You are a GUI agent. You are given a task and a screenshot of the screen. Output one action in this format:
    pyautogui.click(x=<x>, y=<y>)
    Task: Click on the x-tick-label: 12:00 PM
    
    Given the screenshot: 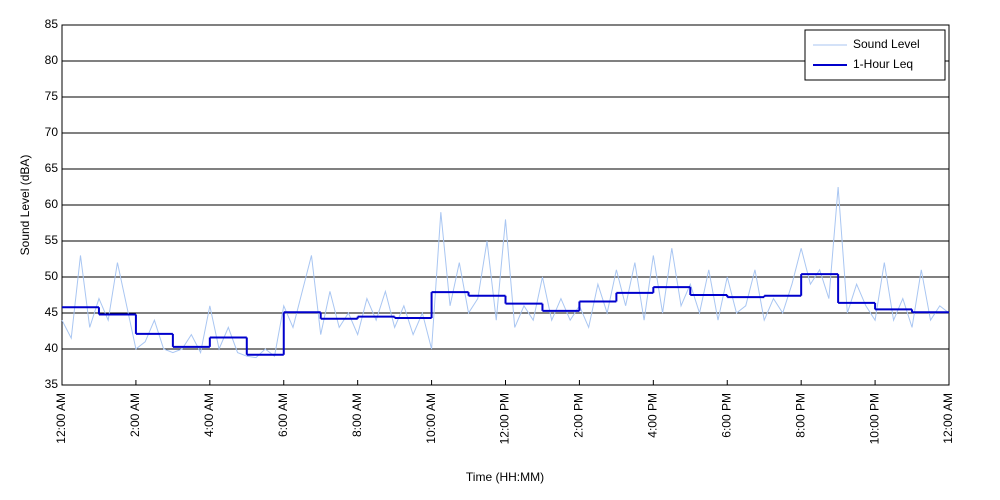 What is the action you would take?
    pyautogui.click(x=505, y=418)
    